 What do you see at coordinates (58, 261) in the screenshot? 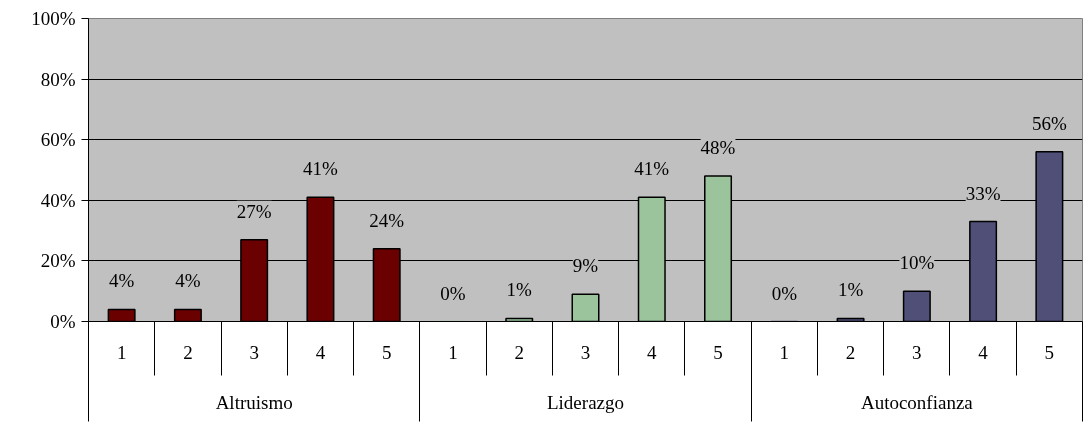
I see `y-tick-label: 20%` at bounding box center [58, 261].